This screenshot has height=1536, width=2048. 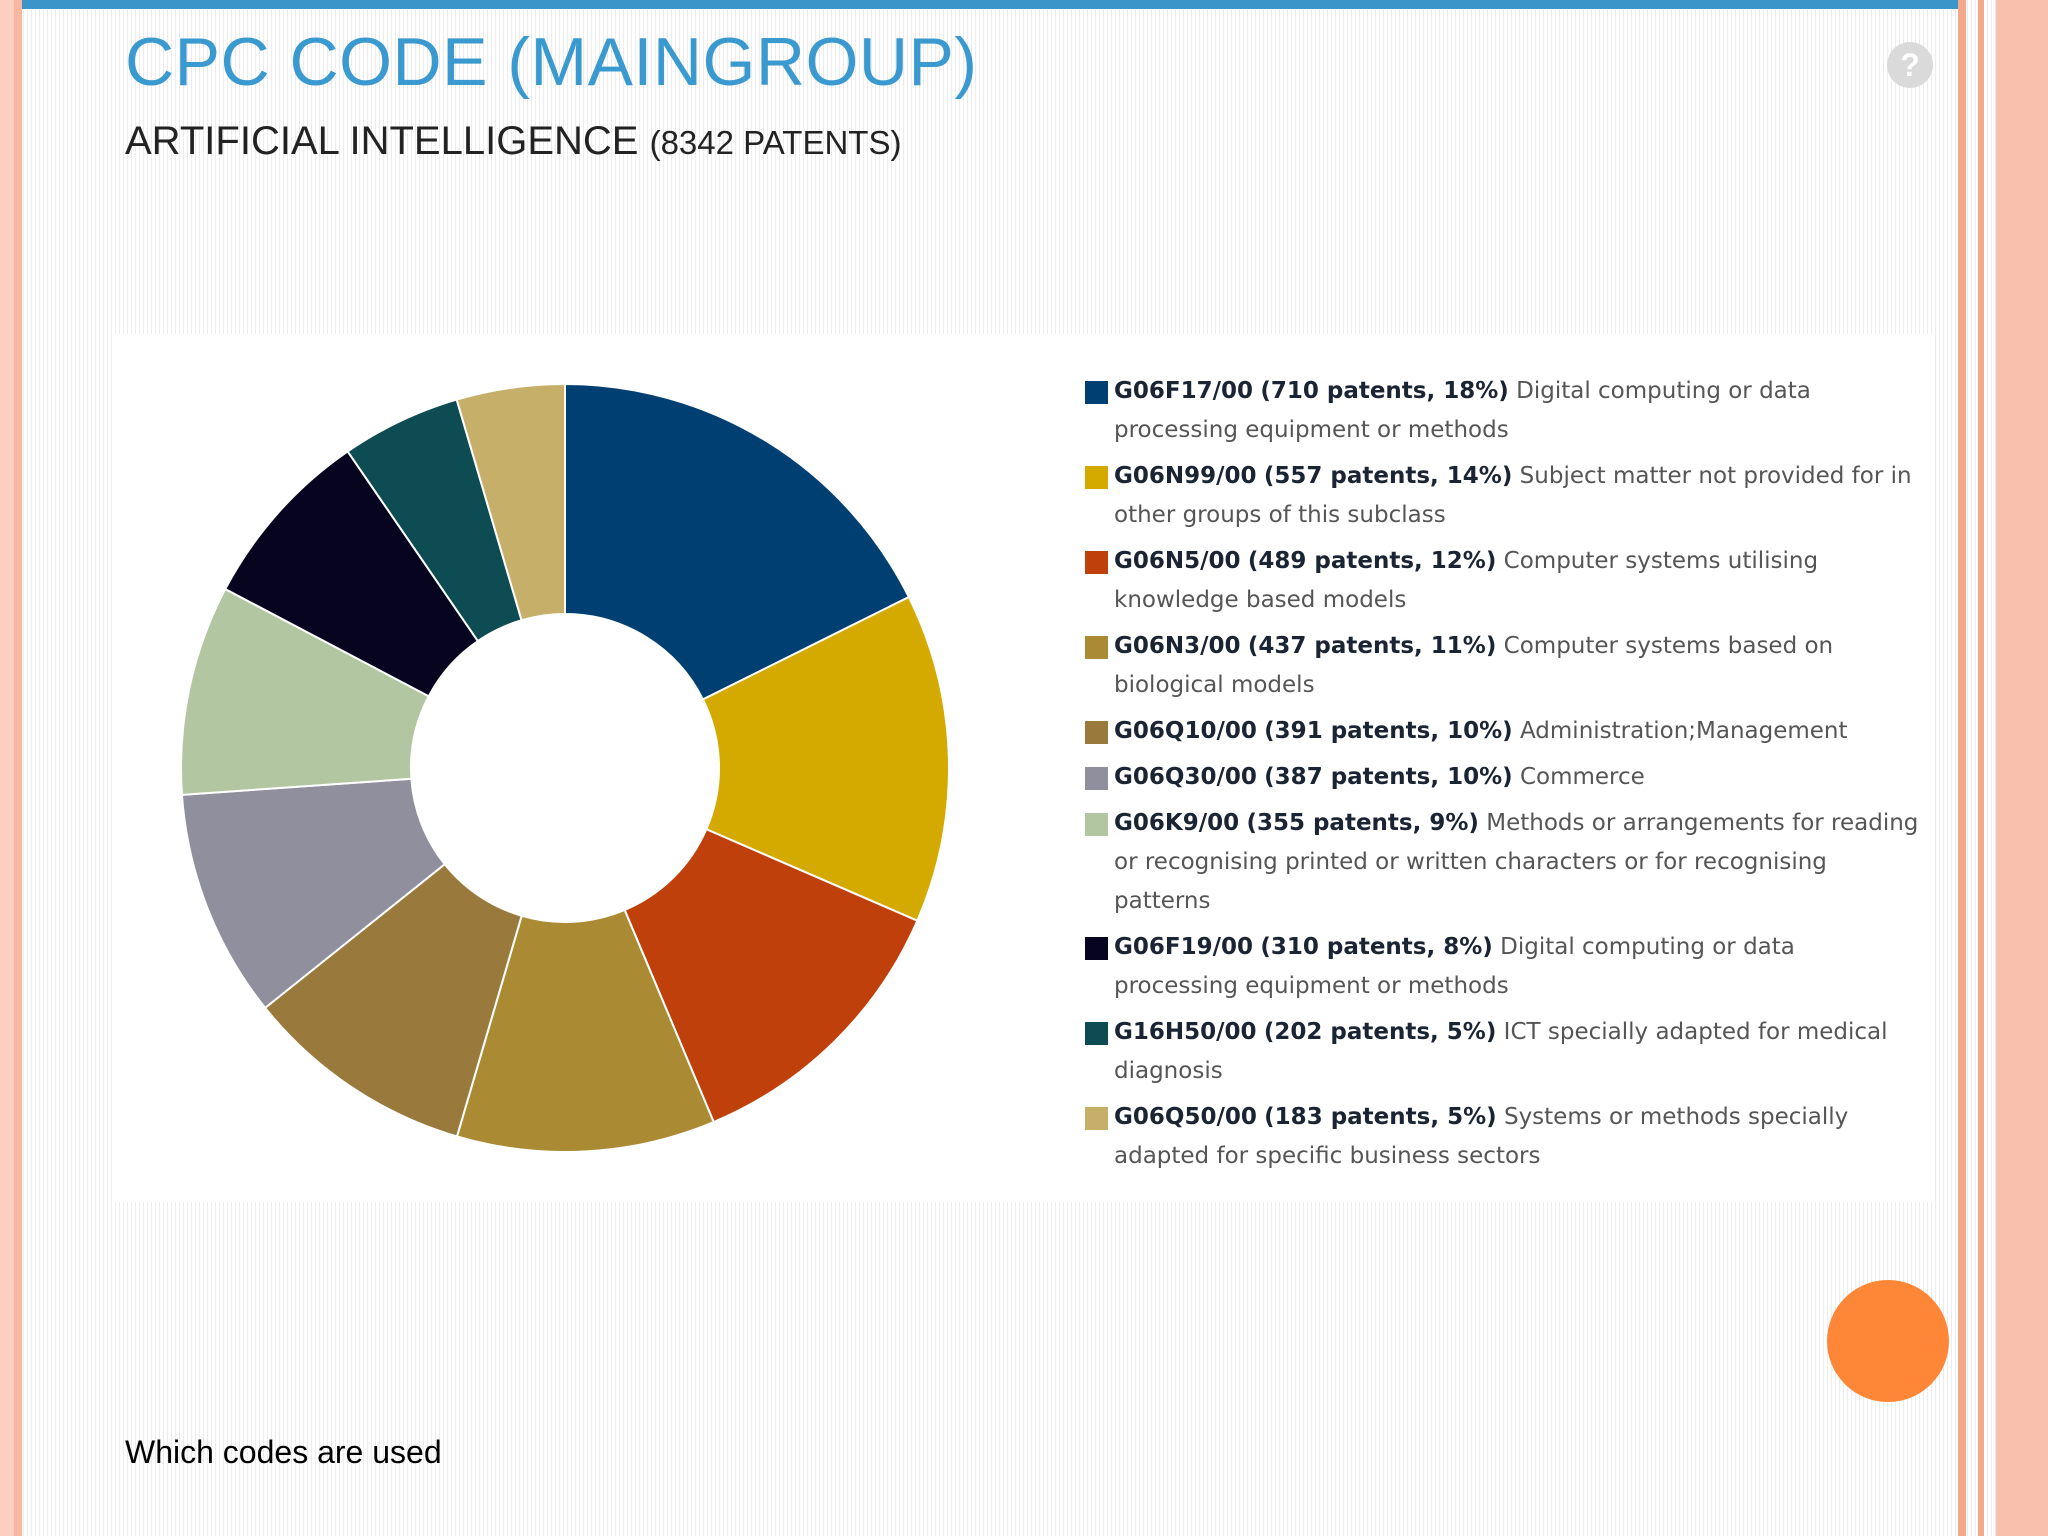 I want to click on legend-stats: (183 patents, 5%), so click(x=1380, y=1117).